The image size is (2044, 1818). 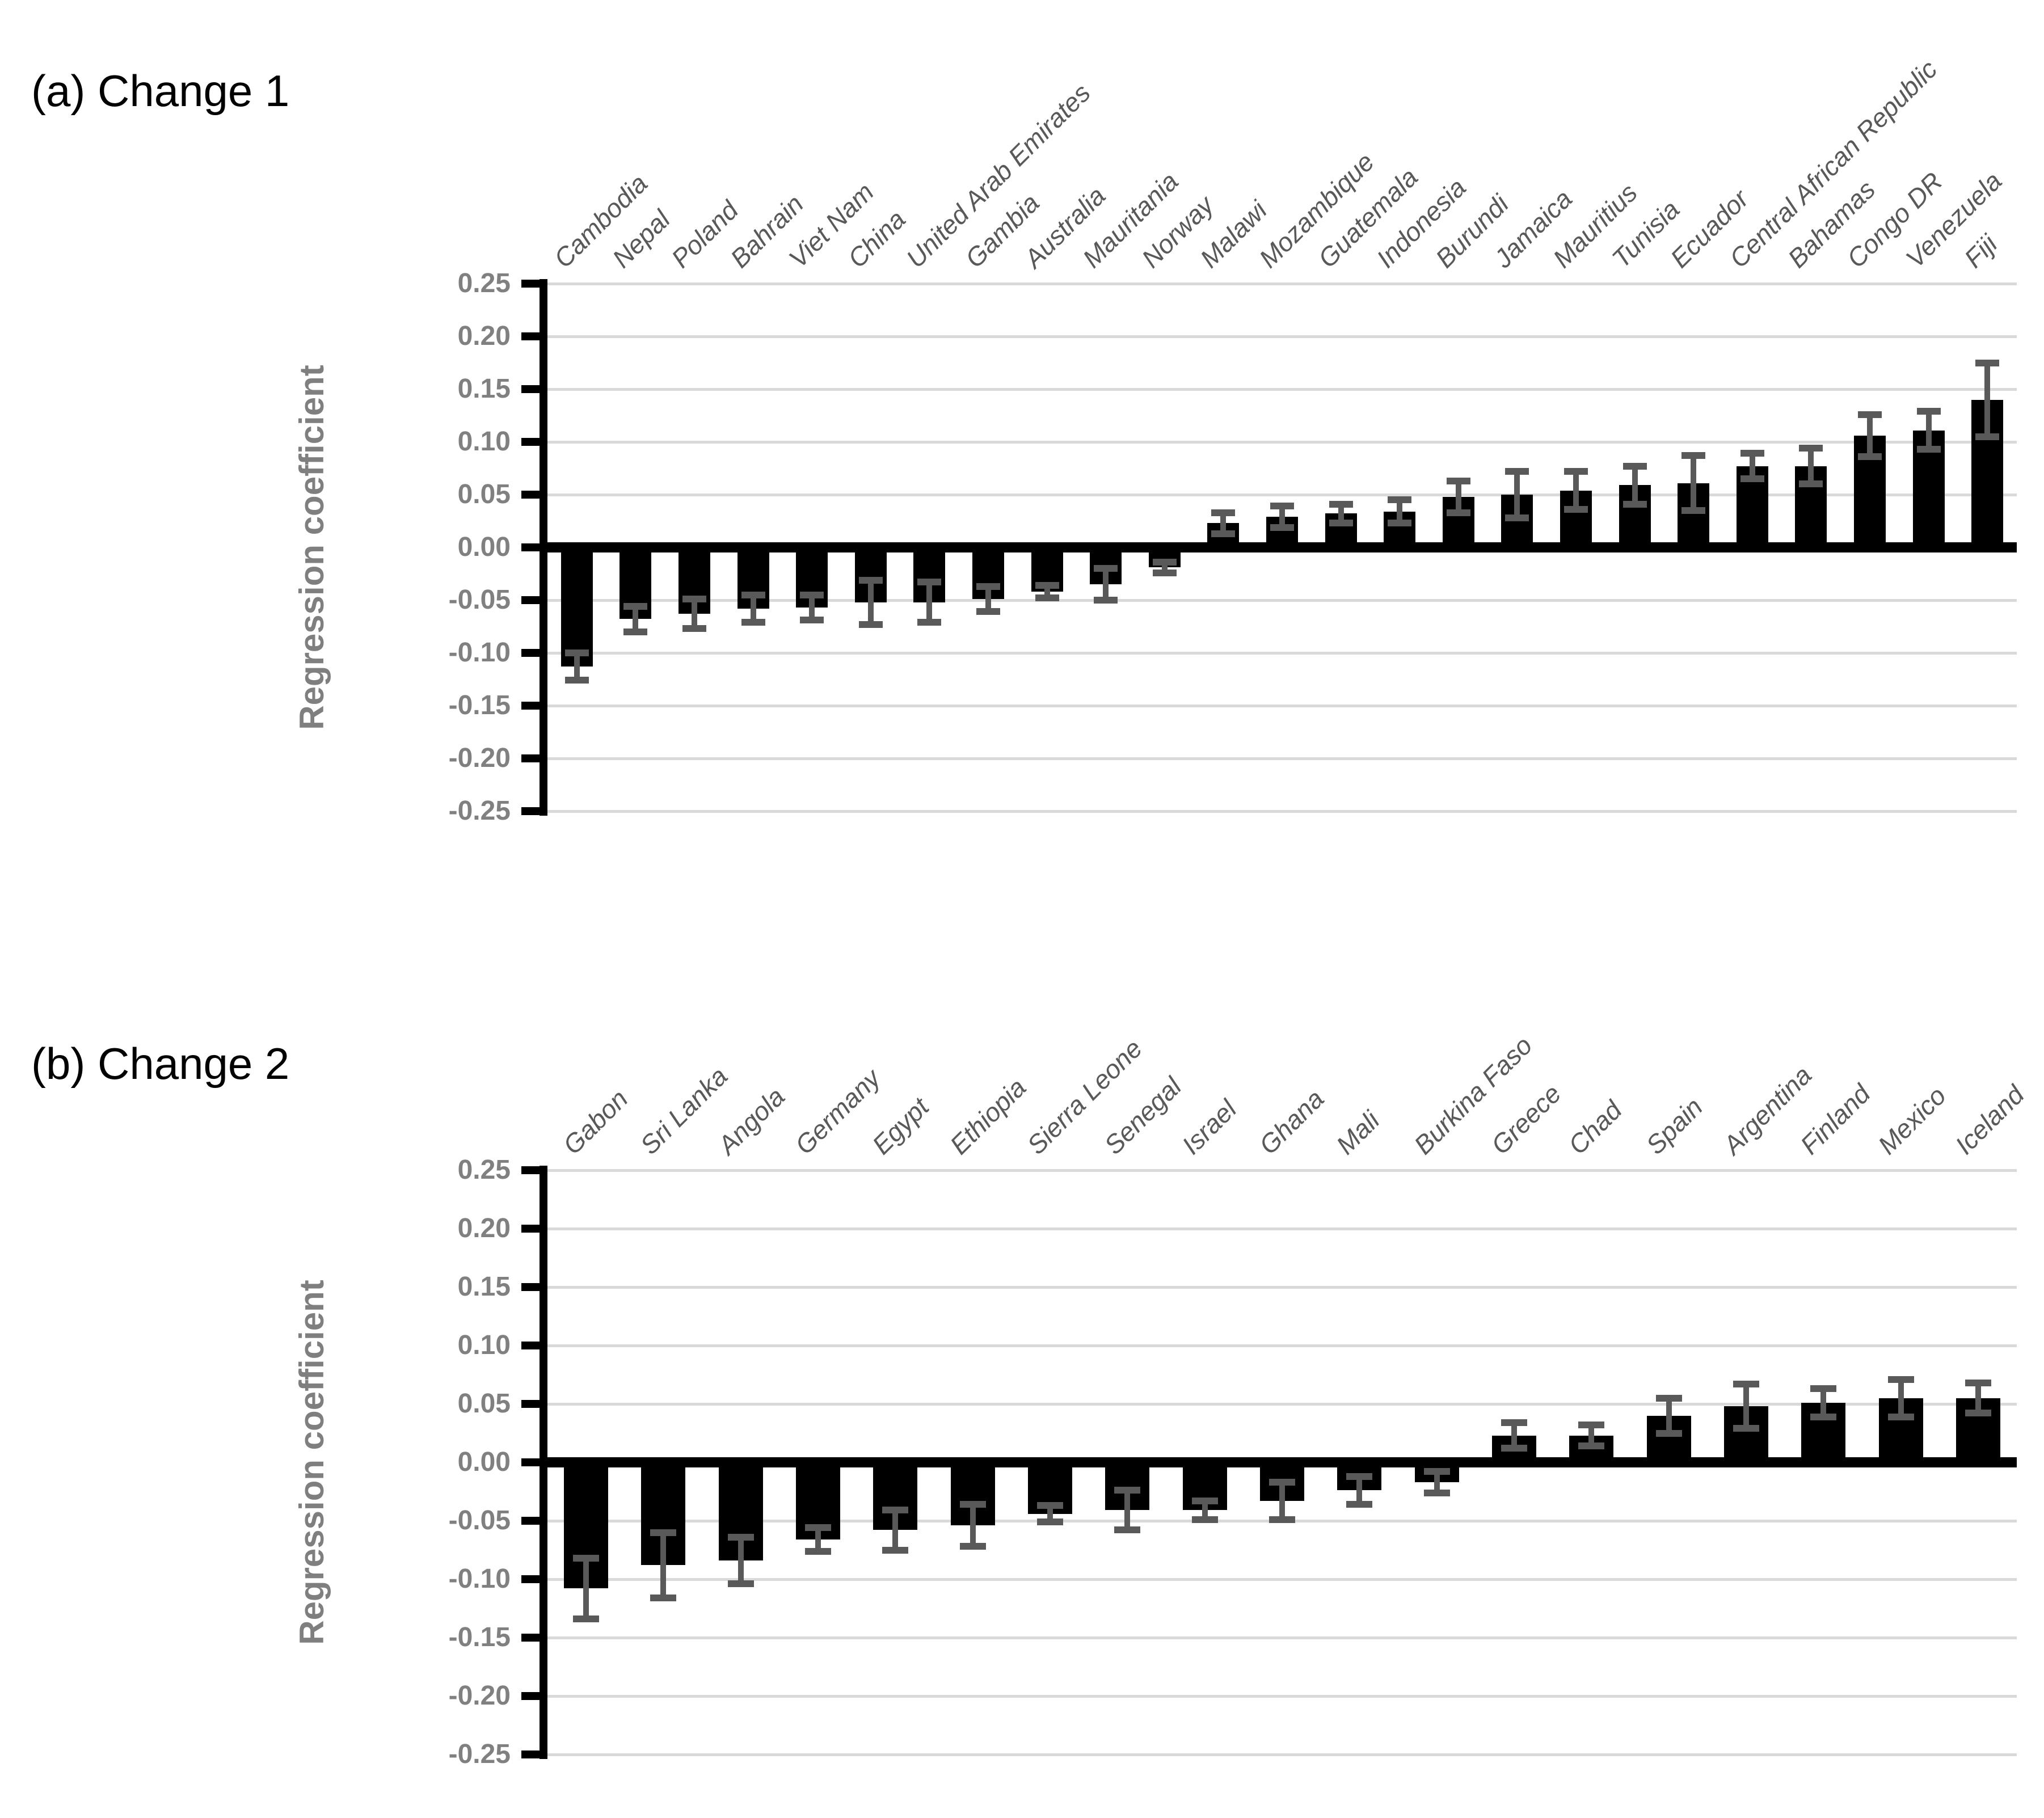 I want to click on error-bar-cap-top-sri-lanka, so click(x=663, y=1533).